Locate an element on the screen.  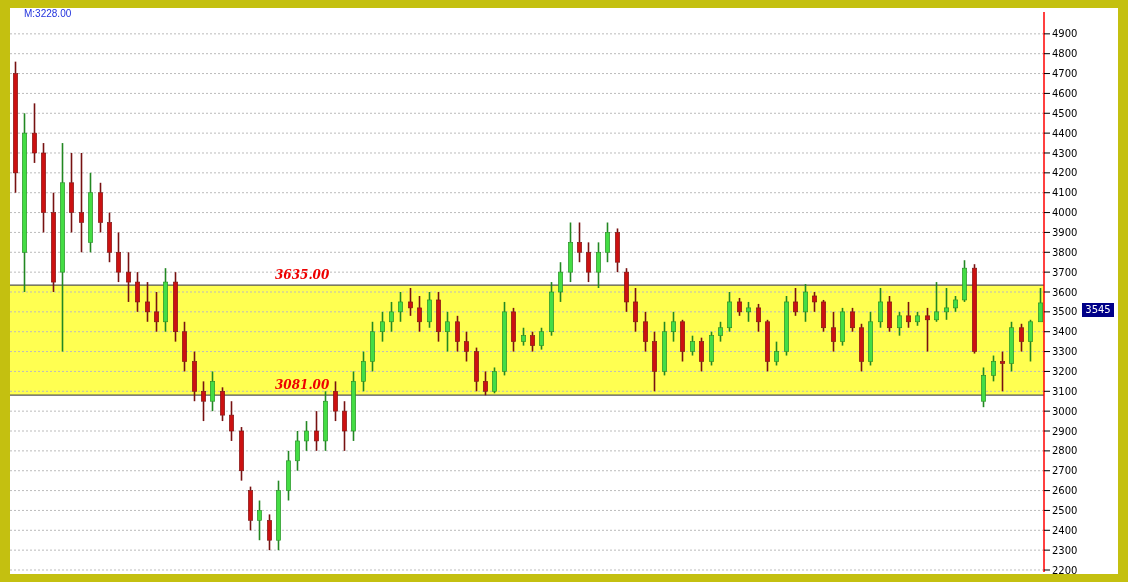
y-tick-label: 3900 is located at coordinates (1065, 232).